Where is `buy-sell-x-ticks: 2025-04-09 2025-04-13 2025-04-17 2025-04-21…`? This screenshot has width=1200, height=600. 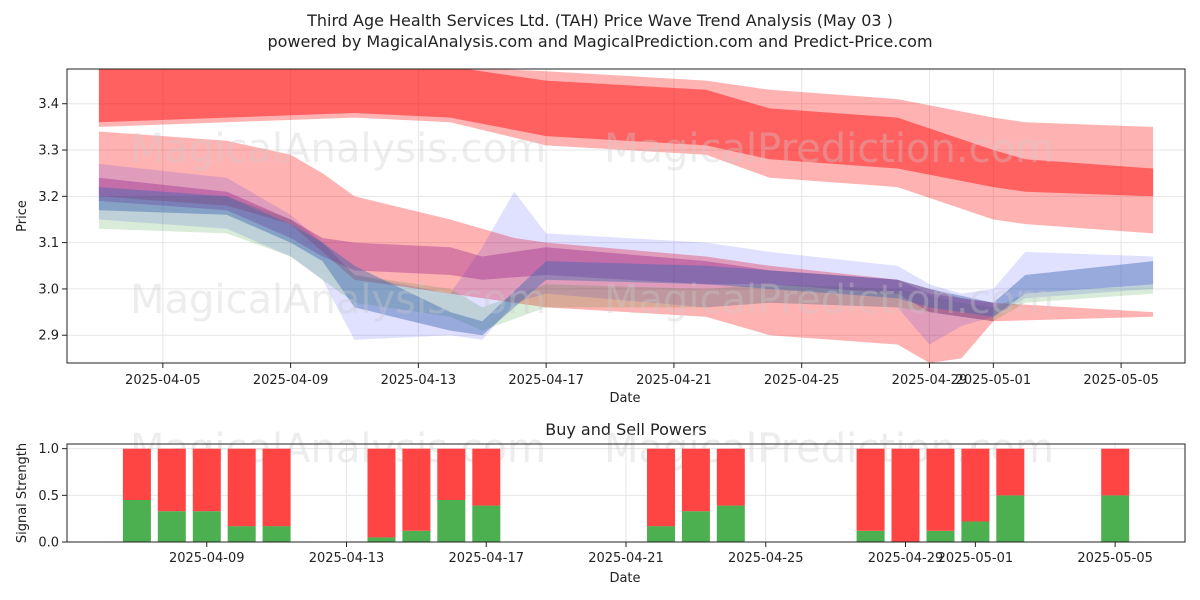
buy-sell-x-ticks: 2025-04-09 2025-04-13 2025-04-17 2025-04-21… is located at coordinates (661, 554).